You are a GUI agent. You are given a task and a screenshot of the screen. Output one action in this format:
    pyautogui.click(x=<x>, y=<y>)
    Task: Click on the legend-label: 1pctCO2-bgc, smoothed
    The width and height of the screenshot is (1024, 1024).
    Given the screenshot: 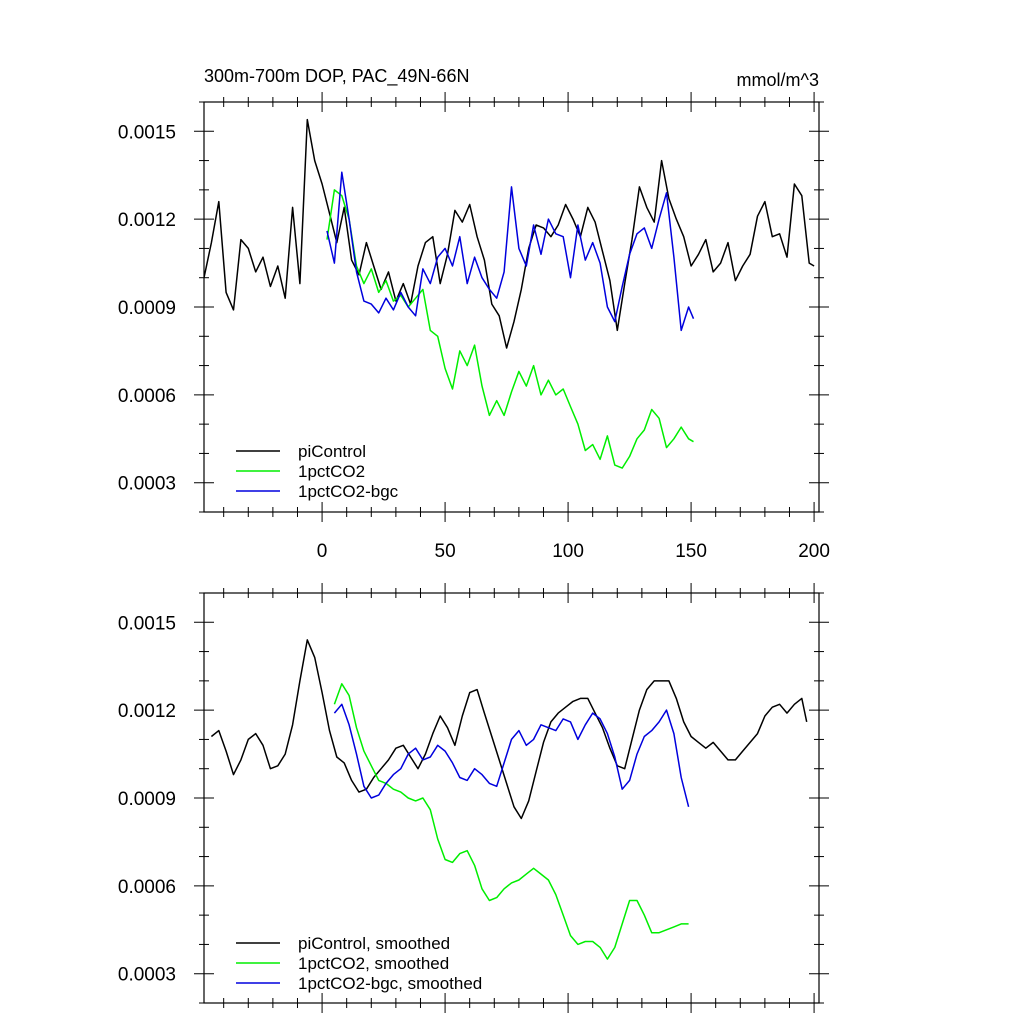 What is the action you would take?
    pyautogui.click(x=390, y=983)
    